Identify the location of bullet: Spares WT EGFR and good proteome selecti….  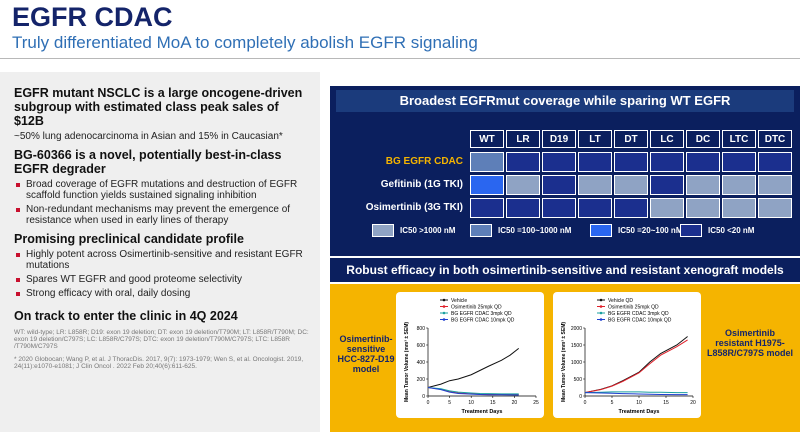
(163, 279).